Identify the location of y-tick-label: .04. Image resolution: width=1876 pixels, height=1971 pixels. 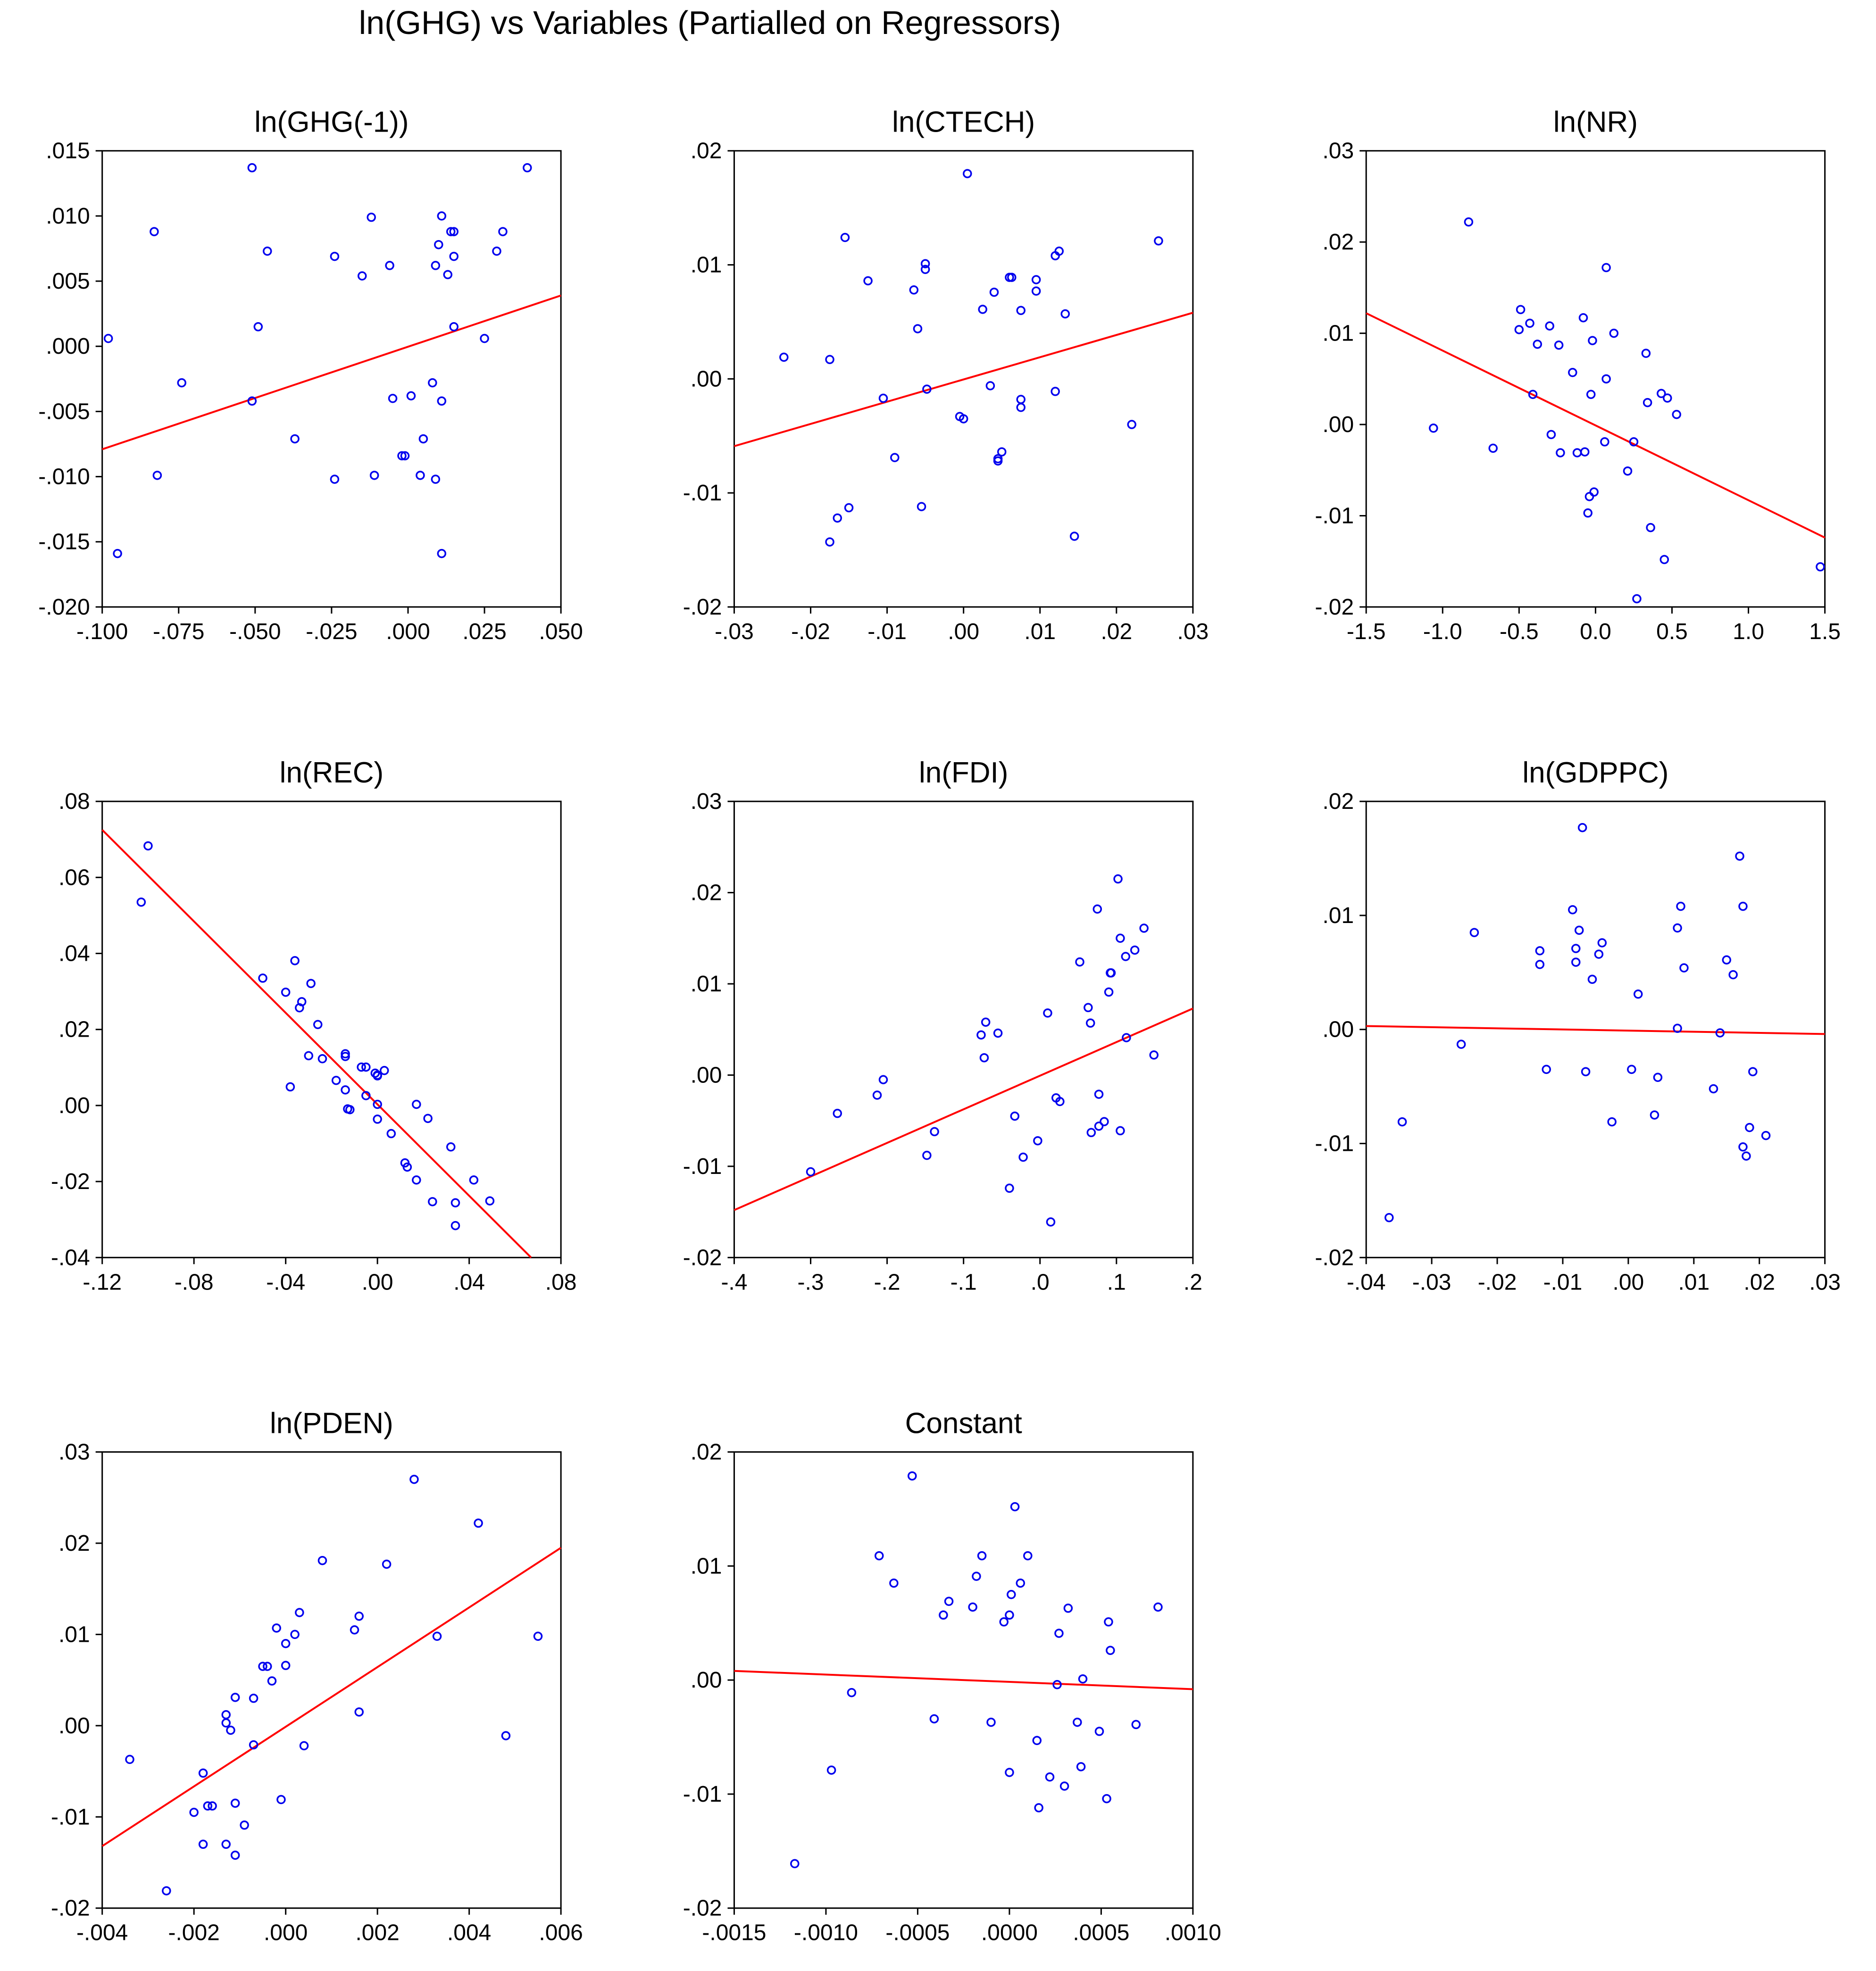
(74, 953).